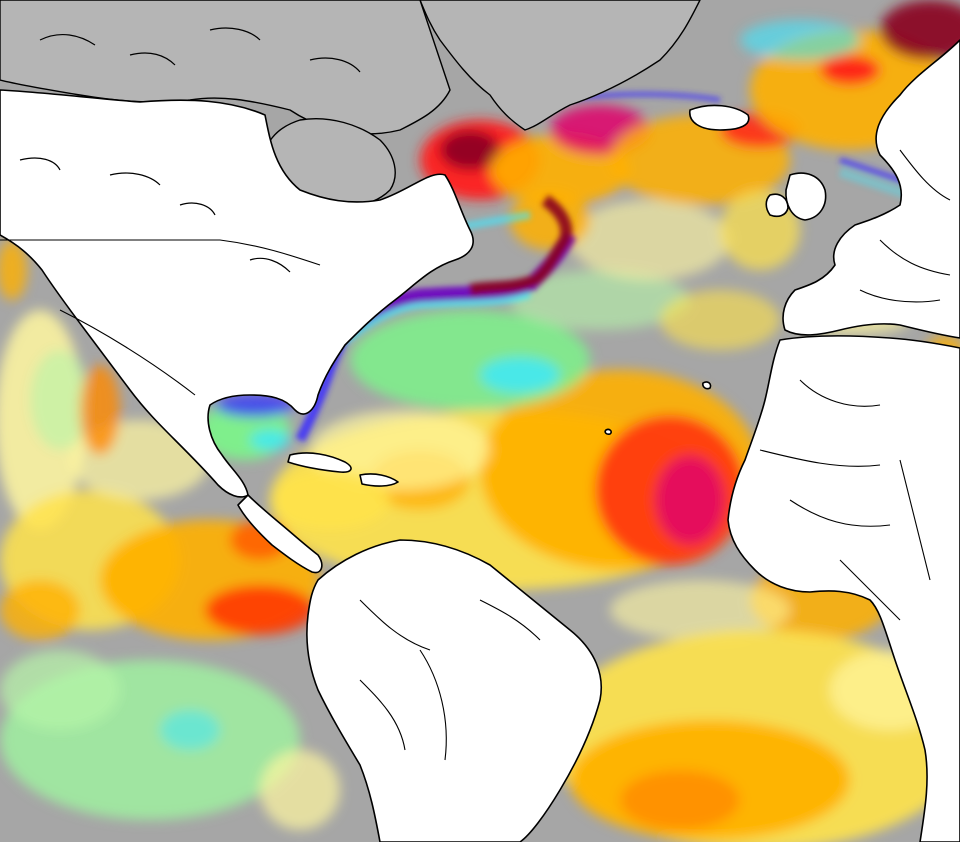  What do you see at coordinates (225, 67) in the screenshot?
I see `canadian-arctic-archipelago` at bounding box center [225, 67].